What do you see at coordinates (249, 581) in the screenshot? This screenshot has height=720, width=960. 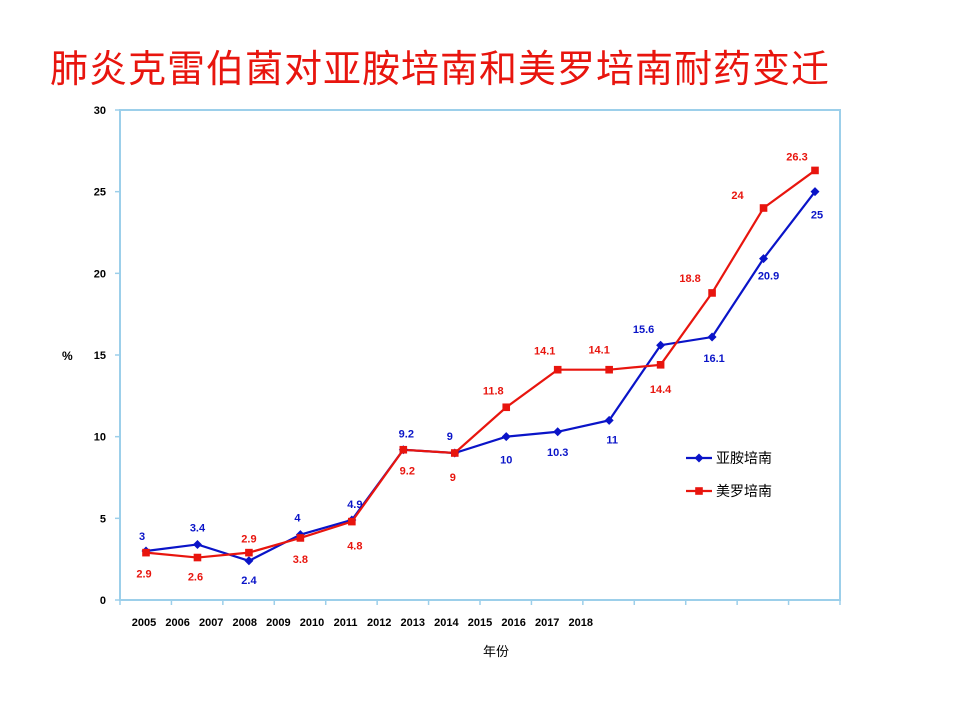 I see `data-label: 2.4` at bounding box center [249, 581].